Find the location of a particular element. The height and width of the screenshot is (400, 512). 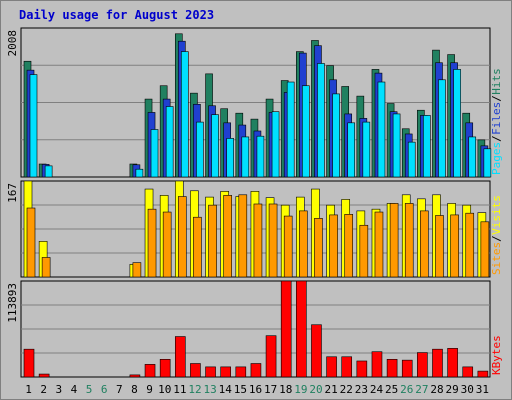

day-label-19: 19 is located at coordinates (300, 389).